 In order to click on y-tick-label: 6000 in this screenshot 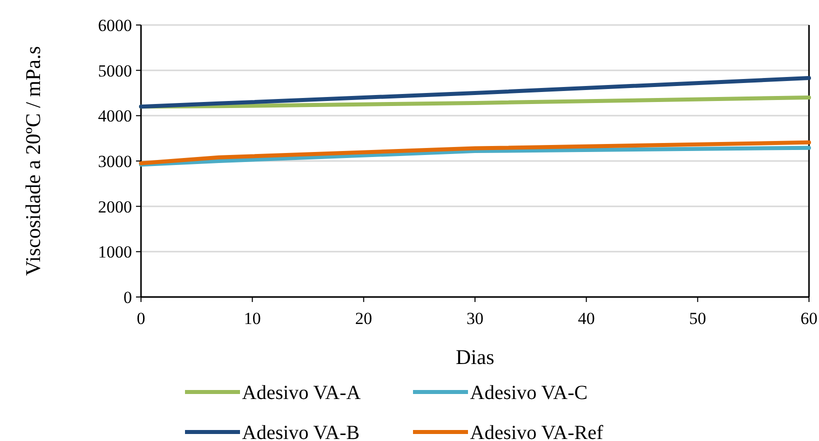, I will do `click(115, 25)`.